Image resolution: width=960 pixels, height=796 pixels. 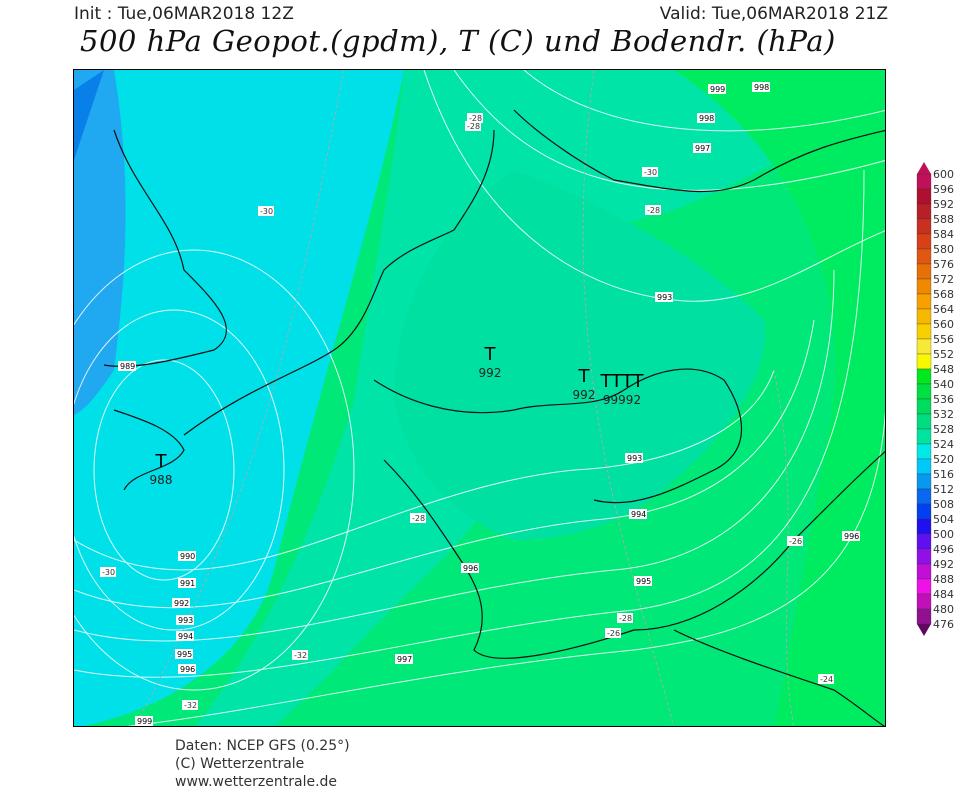 What do you see at coordinates (943, 579) in the screenshot?
I see `legend-label: 488` at bounding box center [943, 579].